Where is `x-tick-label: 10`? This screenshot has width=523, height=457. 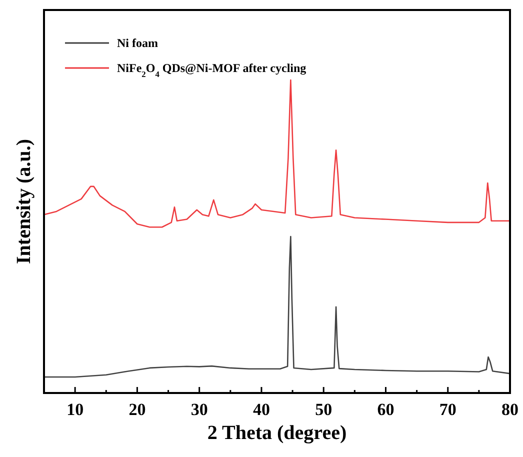 x-tick-label: 10 is located at coordinates (75, 409).